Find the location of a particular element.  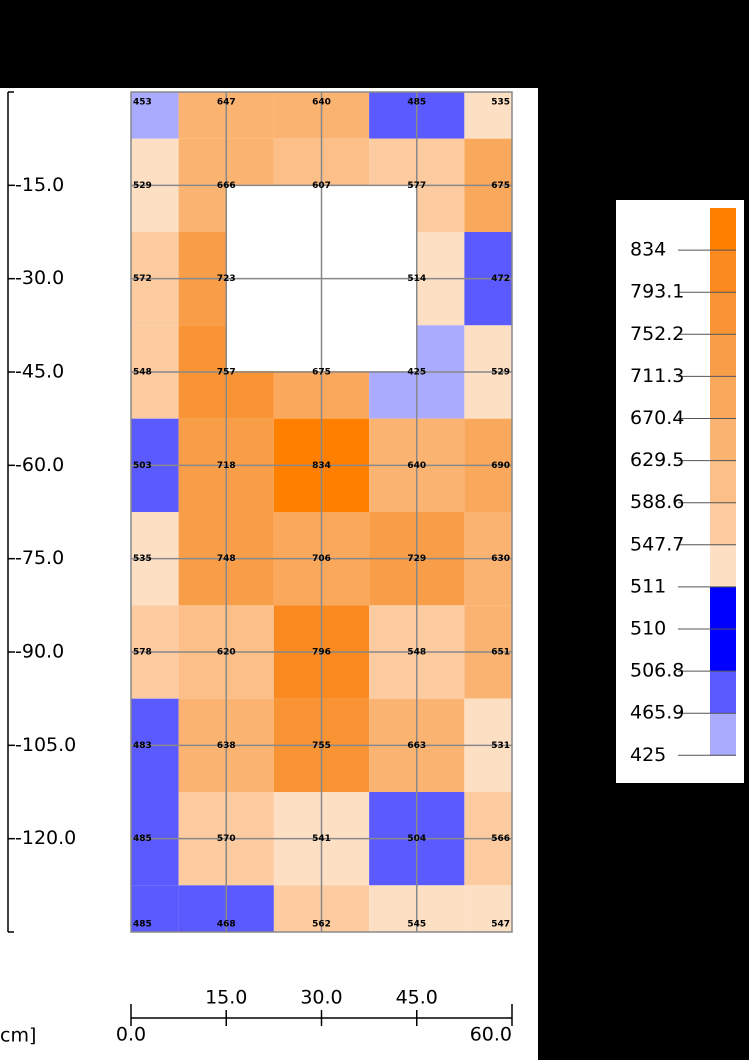

legend-label: 711.3 is located at coordinates (657, 376).